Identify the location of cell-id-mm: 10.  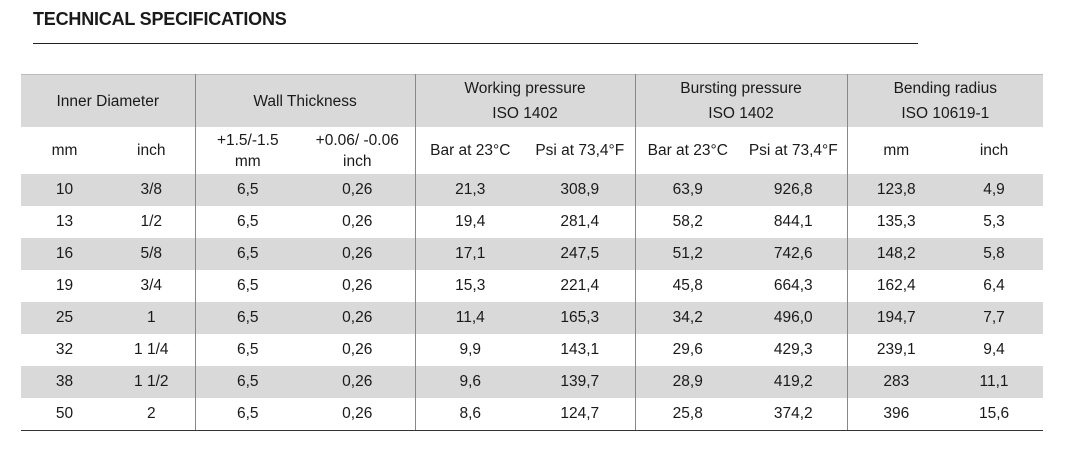
(64, 190).